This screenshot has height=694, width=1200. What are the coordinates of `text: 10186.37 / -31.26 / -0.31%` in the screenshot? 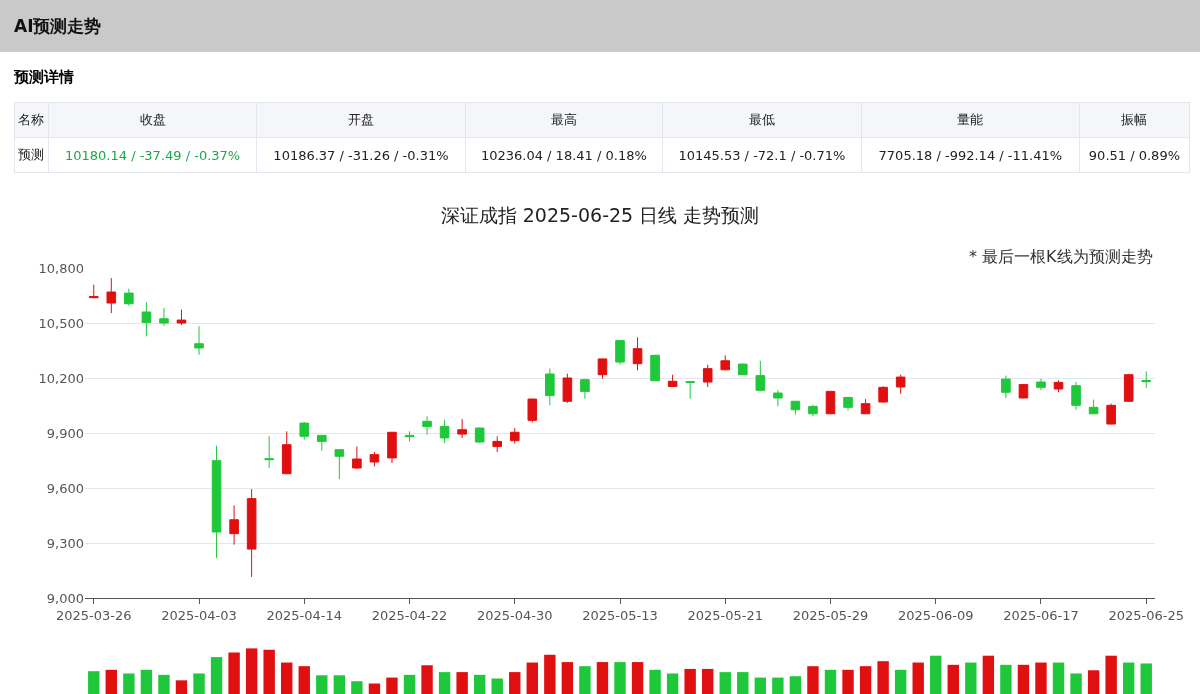 It's located at (361, 155).